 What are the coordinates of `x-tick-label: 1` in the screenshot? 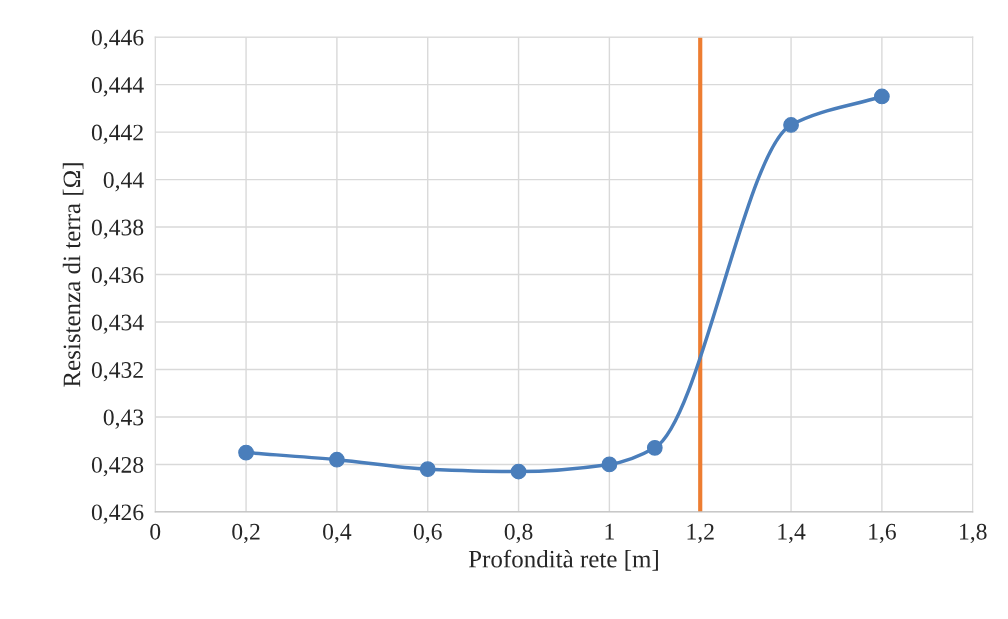 It's located at (609, 531).